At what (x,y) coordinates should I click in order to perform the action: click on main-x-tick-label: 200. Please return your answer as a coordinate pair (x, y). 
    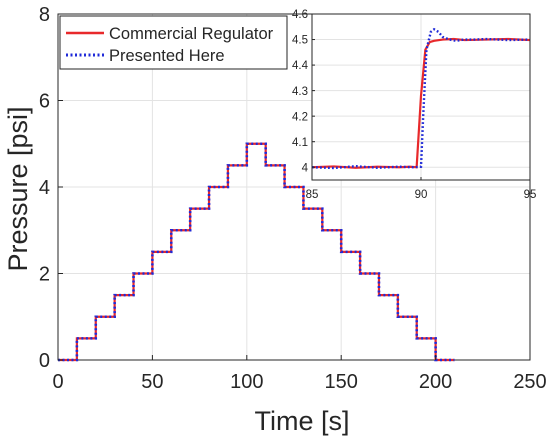
    Looking at the image, I should click on (435, 382).